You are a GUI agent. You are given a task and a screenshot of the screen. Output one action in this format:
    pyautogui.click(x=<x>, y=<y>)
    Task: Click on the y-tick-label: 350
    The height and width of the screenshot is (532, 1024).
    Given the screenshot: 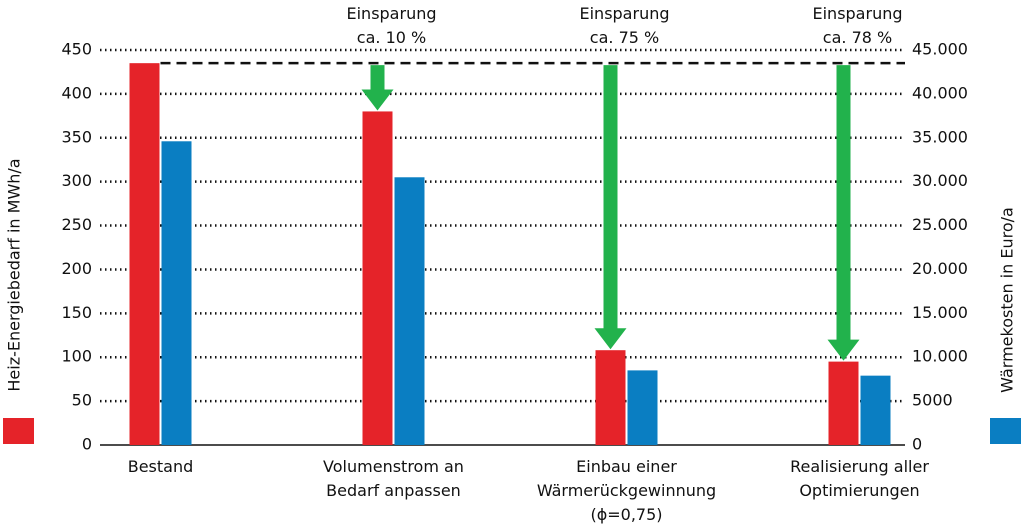 What is the action you would take?
    pyautogui.click(x=76, y=136)
    